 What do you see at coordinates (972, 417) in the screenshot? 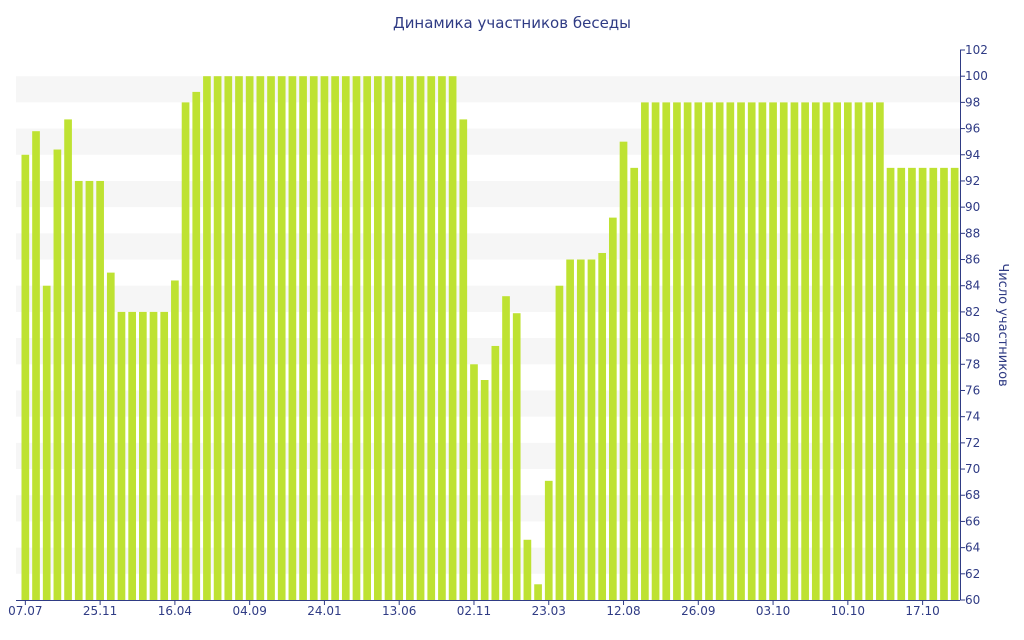
I see `y-tick-label: 74` at bounding box center [972, 417].